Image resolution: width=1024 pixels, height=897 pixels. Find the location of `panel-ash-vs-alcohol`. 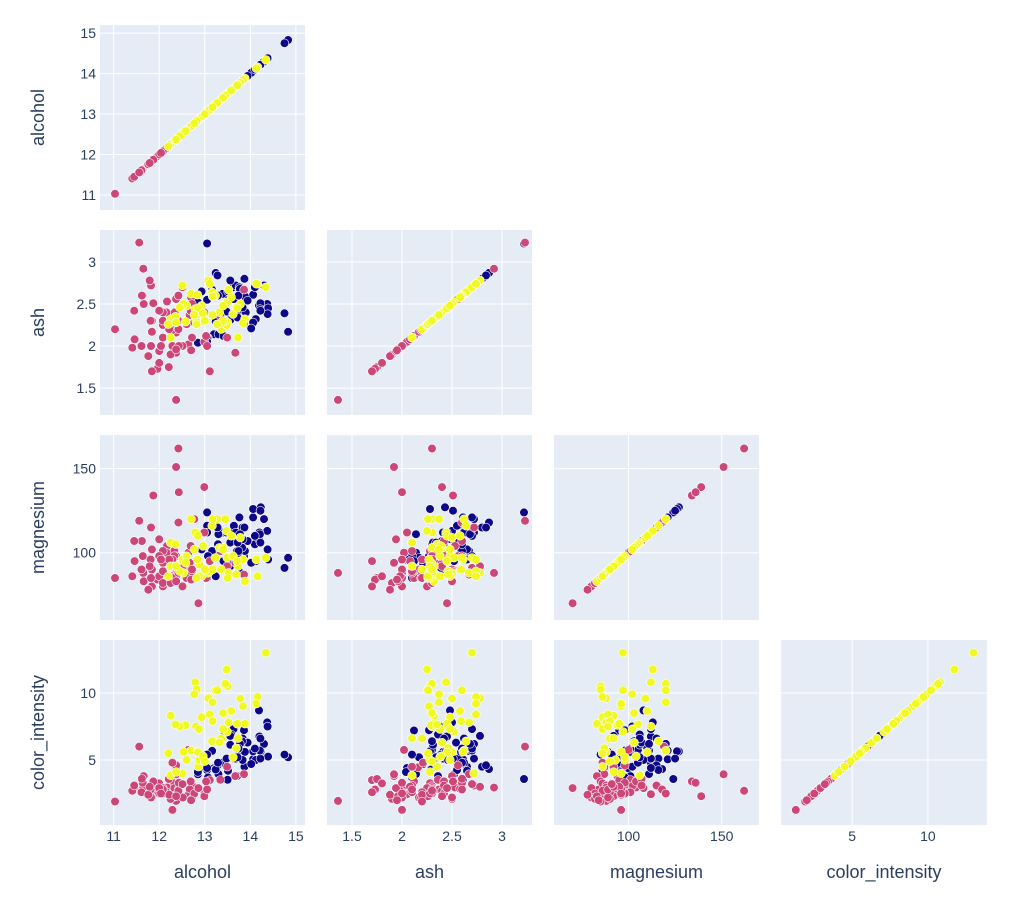

panel-ash-vs-alcohol is located at coordinates (202, 322).